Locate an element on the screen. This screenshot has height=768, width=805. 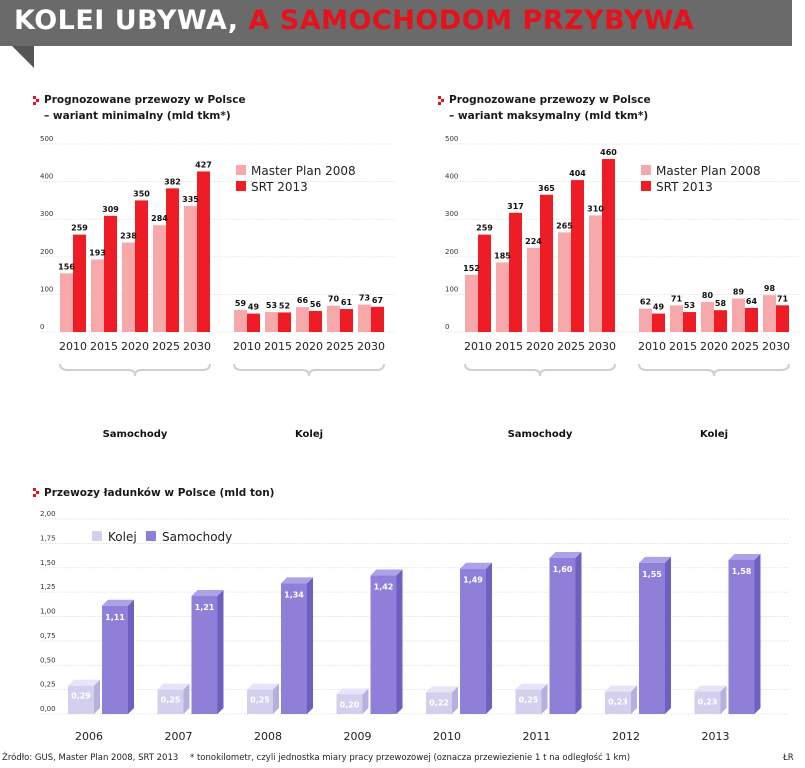
value-label-master-plan: 310 is located at coordinates (595, 208).